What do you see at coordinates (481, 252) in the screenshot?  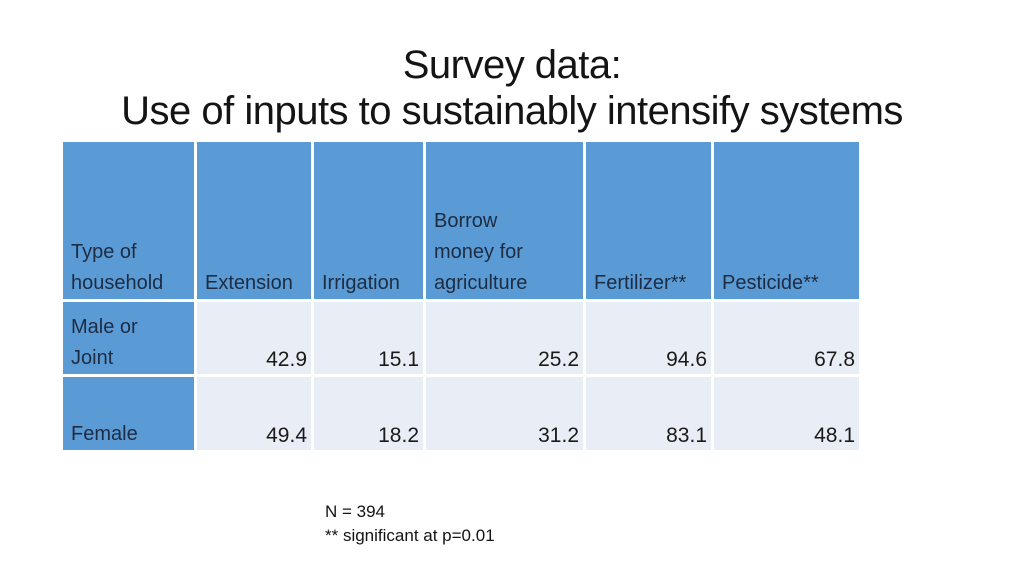 I see `column-header-label: Borrow money for agriculture` at bounding box center [481, 252].